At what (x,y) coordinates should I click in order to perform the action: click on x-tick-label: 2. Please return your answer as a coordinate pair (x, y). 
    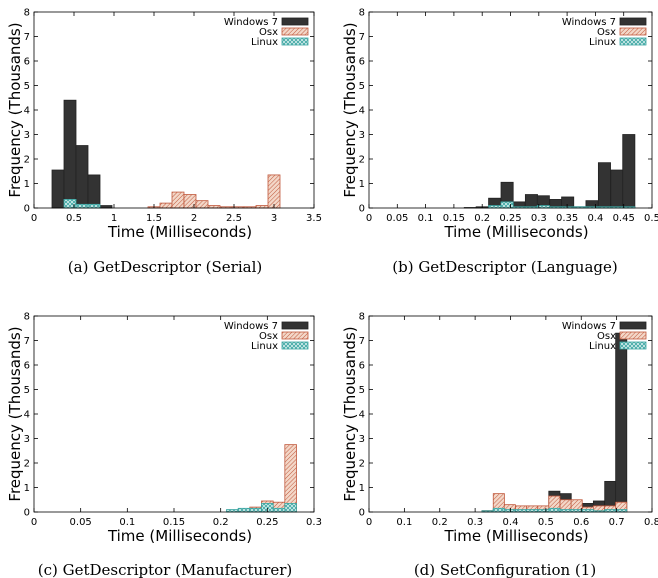
    Looking at the image, I should click on (194, 218).